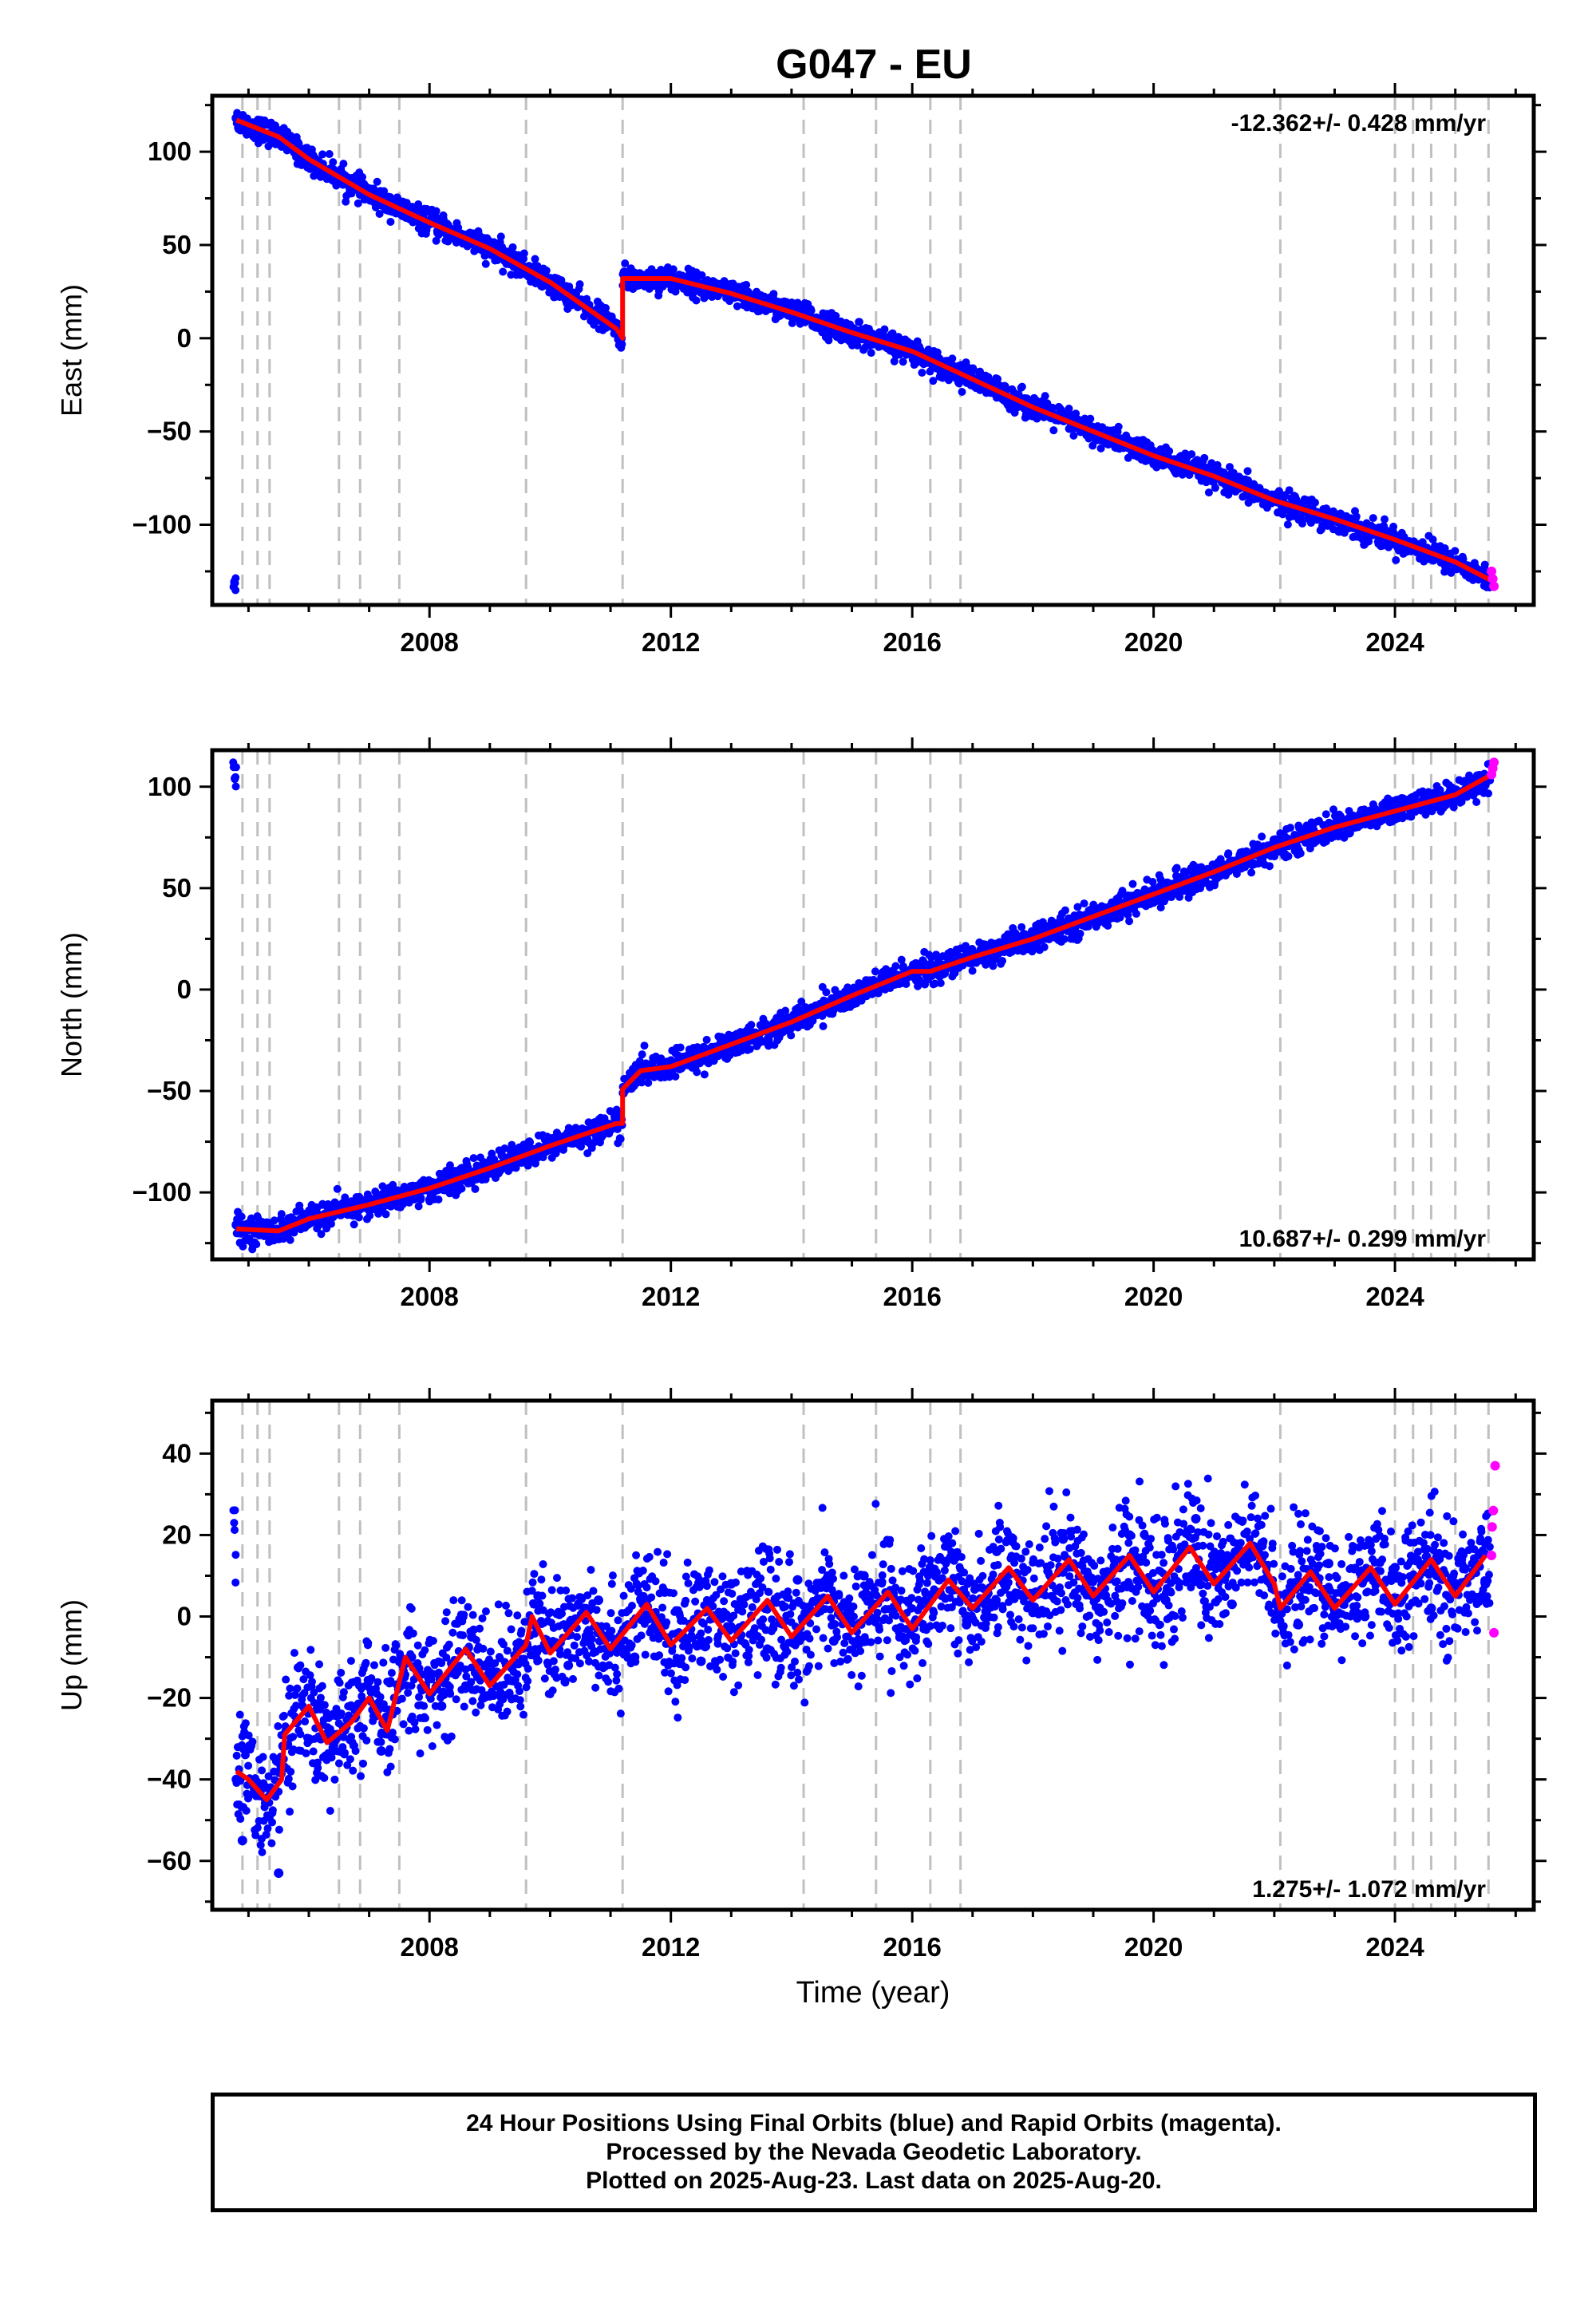  What do you see at coordinates (71, 1004) in the screenshot?
I see `y-axis-label-north: North (mm)` at bounding box center [71, 1004].